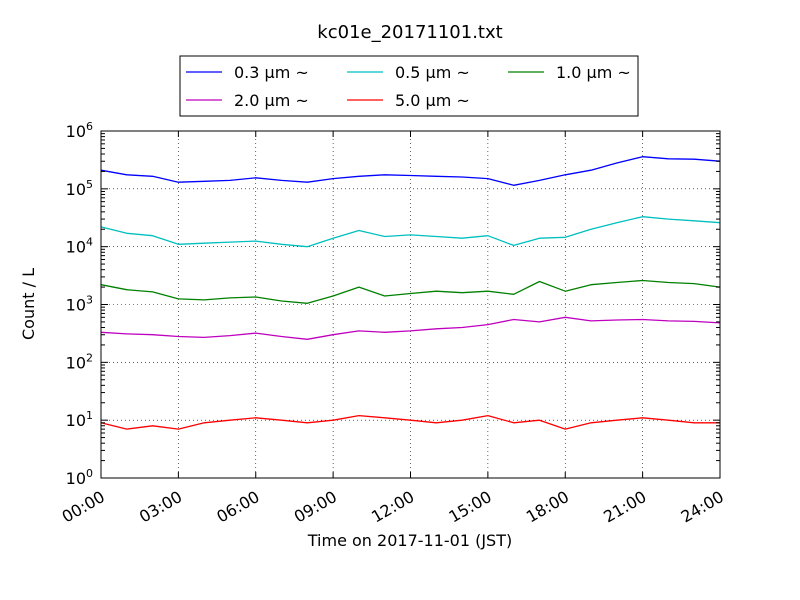 The image size is (800, 600). What do you see at coordinates (79, 419) in the screenshot?
I see `y-tick-label: 10¹` at bounding box center [79, 419].